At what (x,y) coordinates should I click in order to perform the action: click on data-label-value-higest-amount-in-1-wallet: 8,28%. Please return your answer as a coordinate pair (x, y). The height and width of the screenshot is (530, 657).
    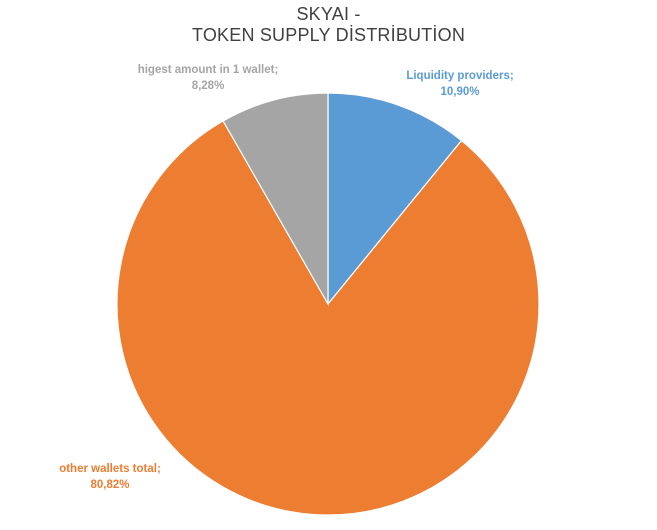
    Looking at the image, I should click on (208, 86).